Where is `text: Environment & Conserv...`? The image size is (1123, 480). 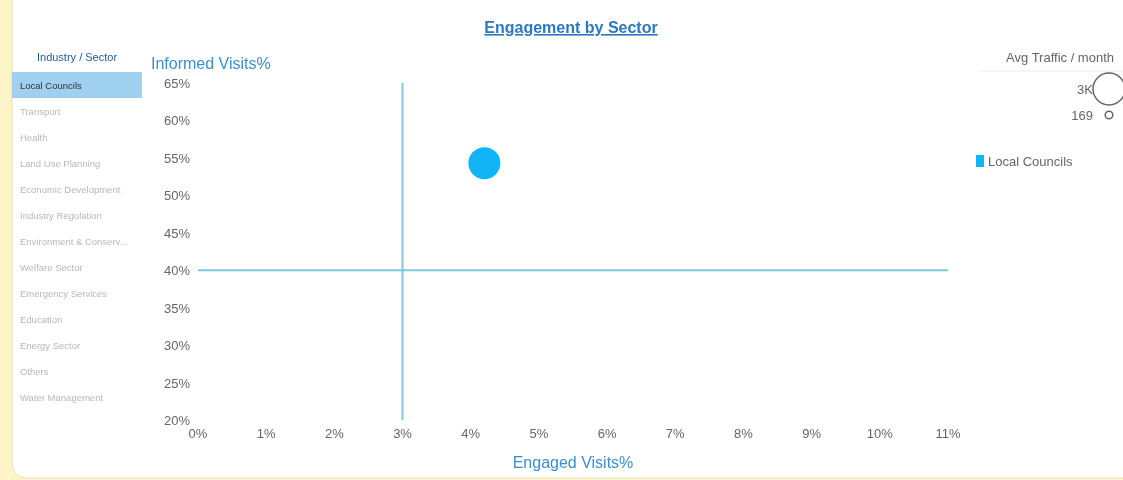 text: Environment & Conserv... is located at coordinates (74, 241).